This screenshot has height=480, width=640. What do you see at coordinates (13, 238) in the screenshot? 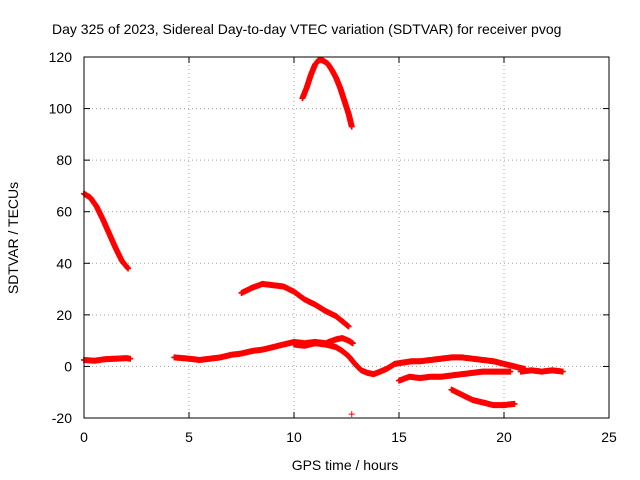
I see `y-axis-label: SDTVAR / TECUs` at bounding box center [13, 238].